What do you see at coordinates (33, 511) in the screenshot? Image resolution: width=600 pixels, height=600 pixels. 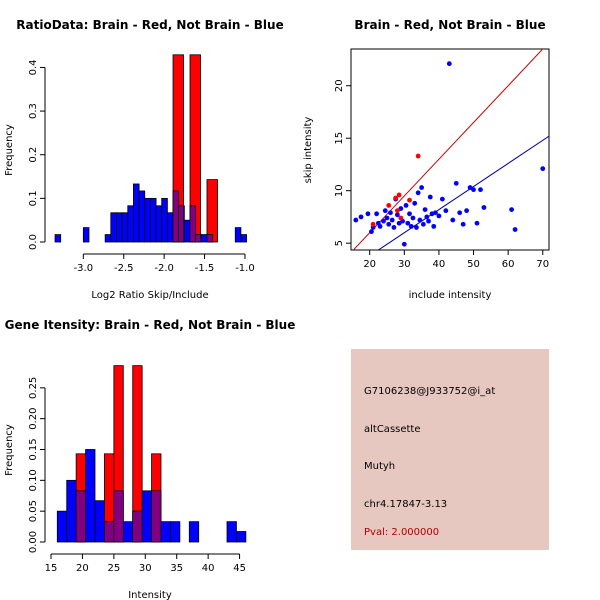 I see `intensity-histogram-y-tick-label: 0.05` at bounding box center [33, 511].